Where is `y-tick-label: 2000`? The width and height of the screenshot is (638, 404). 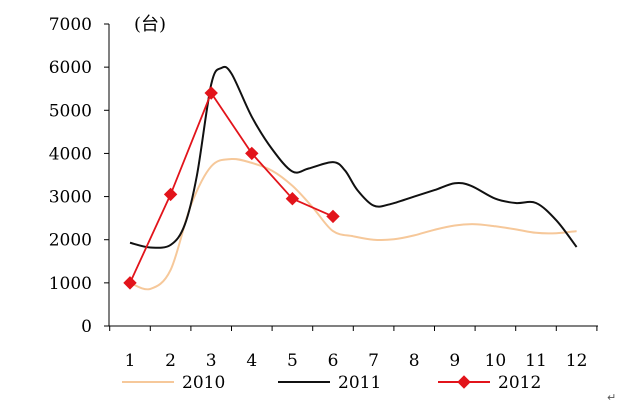
y-tick-label: 2000 is located at coordinates (70, 241).